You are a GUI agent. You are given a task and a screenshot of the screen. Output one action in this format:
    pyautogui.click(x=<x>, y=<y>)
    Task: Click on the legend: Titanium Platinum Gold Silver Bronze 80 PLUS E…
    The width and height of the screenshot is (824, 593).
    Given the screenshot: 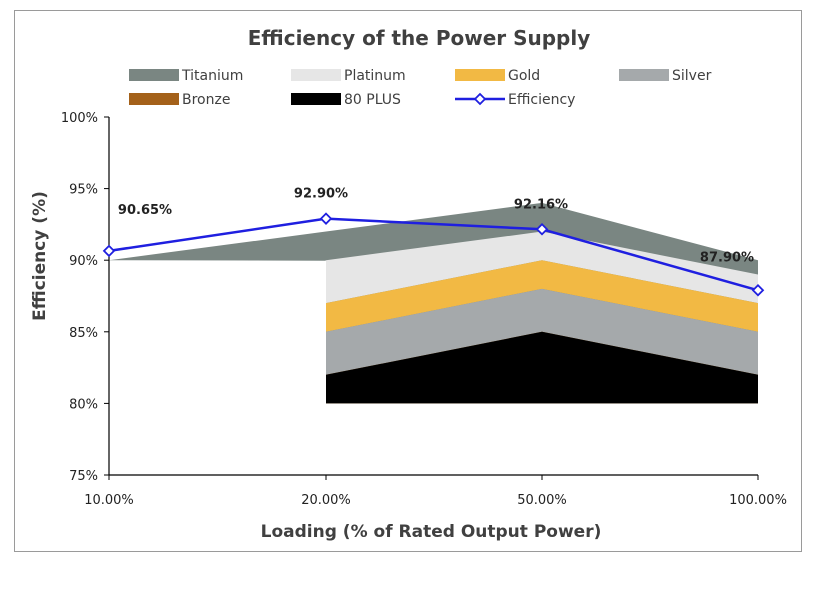 What is the action you would take?
    pyautogui.click(x=420, y=88)
    